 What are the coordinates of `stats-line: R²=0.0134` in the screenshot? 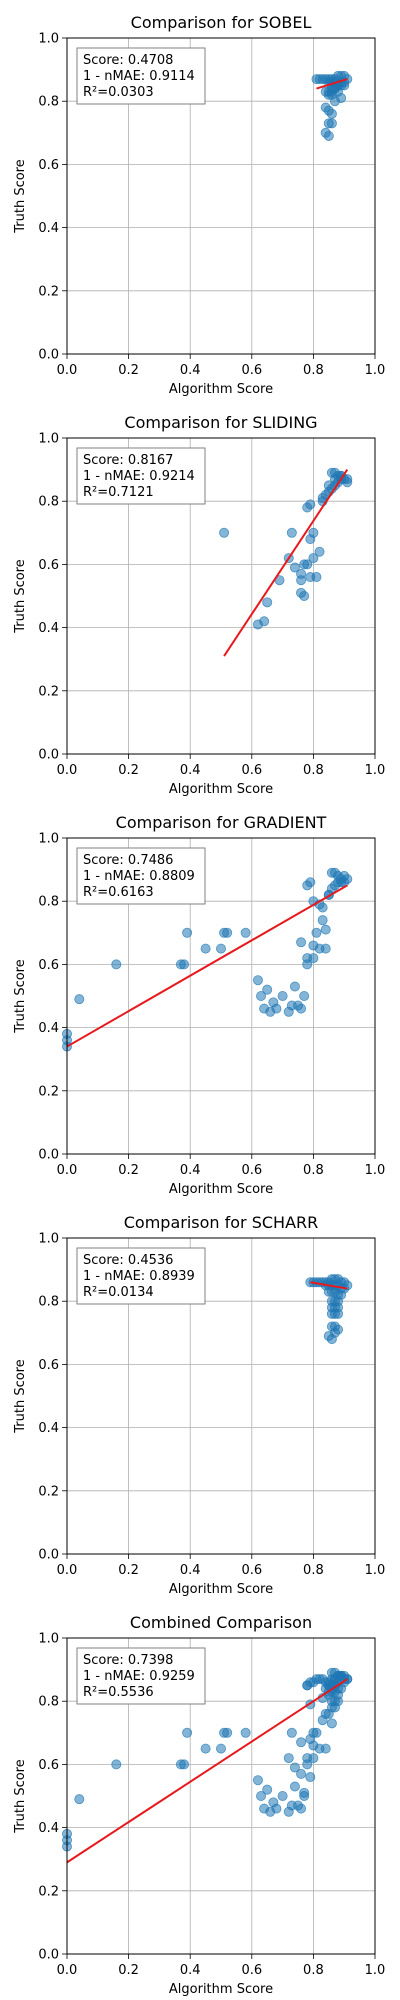 It's located at (118, 1292).